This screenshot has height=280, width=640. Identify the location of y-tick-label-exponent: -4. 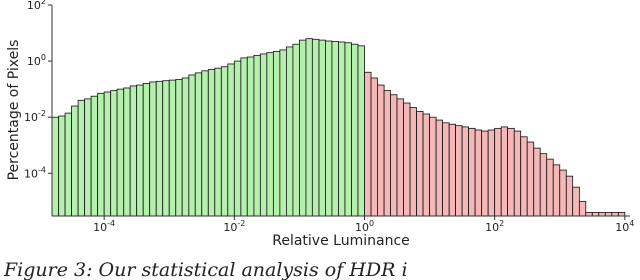
(42, 169).